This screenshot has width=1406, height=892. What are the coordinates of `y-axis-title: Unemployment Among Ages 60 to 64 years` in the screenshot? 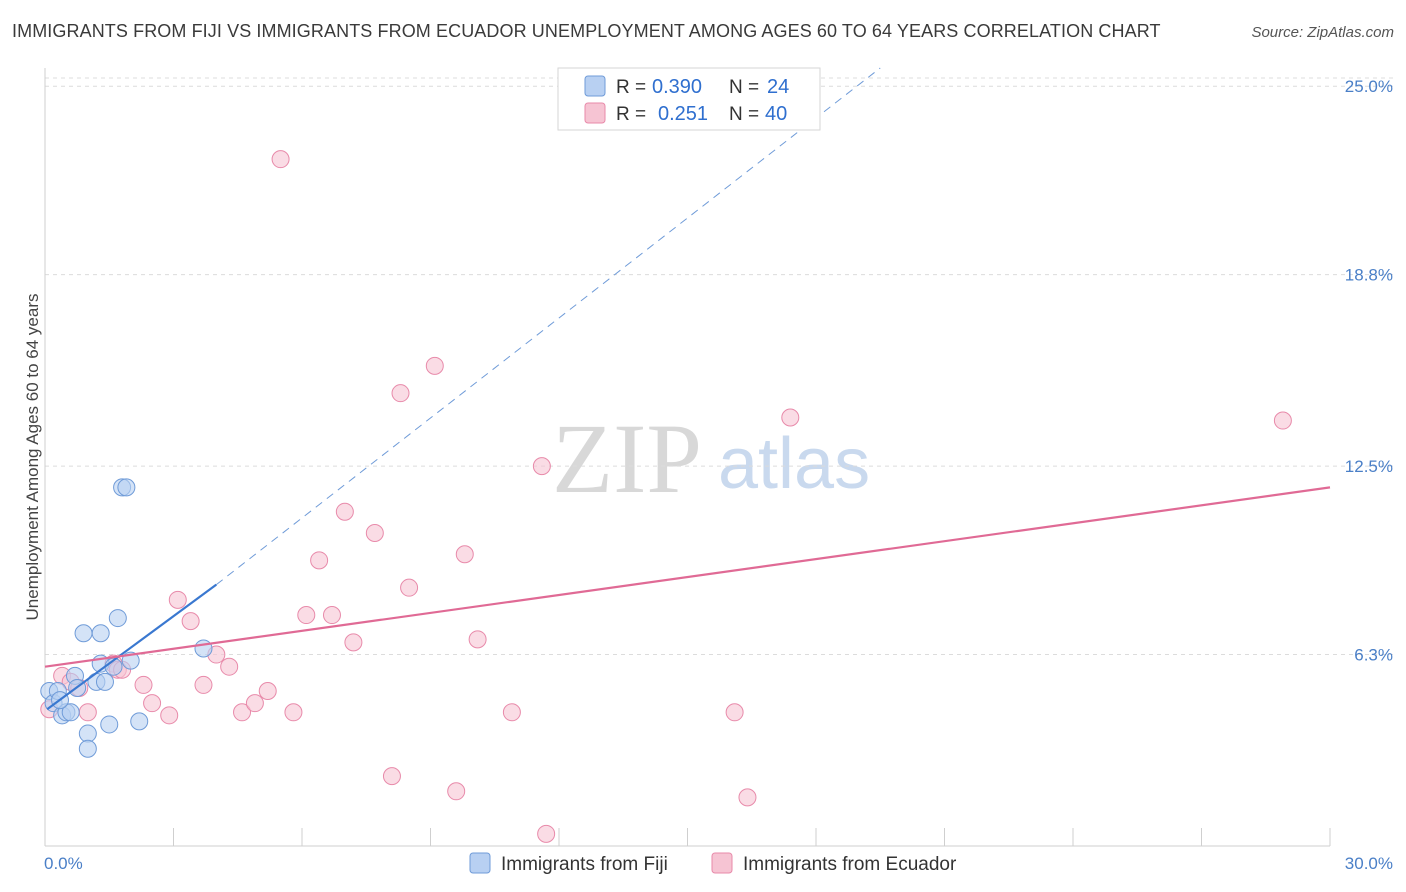 It's located at (32, 457).